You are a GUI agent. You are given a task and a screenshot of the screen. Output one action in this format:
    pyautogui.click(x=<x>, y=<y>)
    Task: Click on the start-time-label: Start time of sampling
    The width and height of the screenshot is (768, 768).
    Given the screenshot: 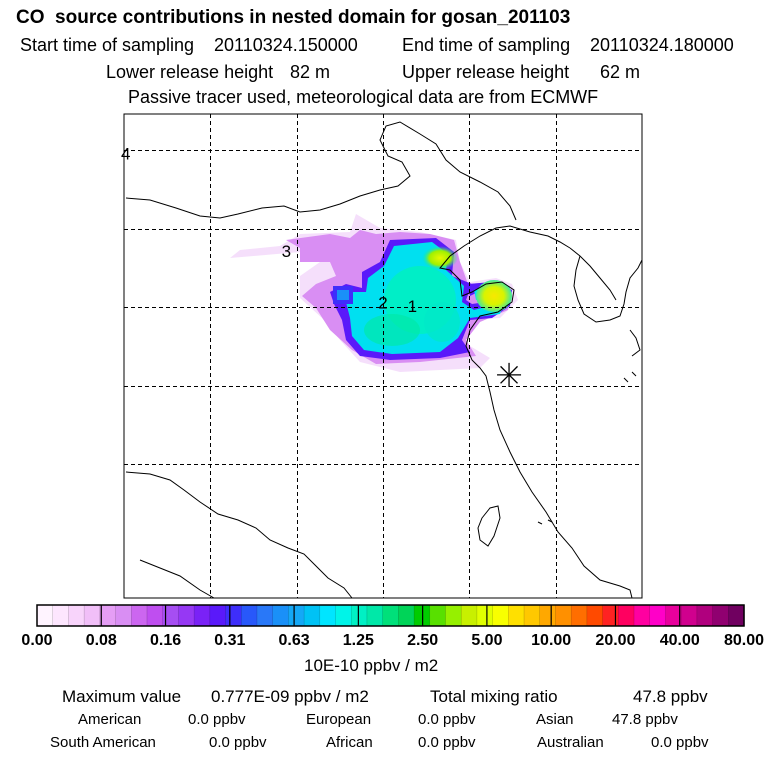 What is the action you would take?
    pyautogui.click(x=107, y=45)
    